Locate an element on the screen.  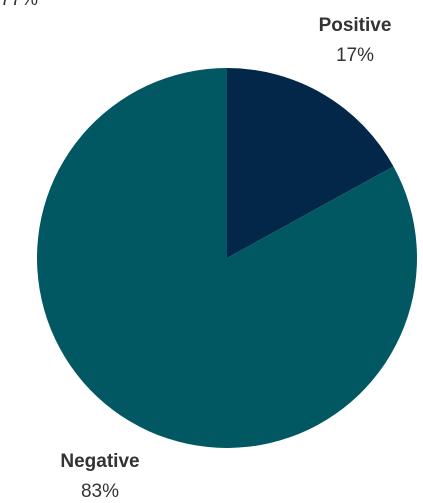
label-negative: Negative 83% is located at coordinates (100, 477).